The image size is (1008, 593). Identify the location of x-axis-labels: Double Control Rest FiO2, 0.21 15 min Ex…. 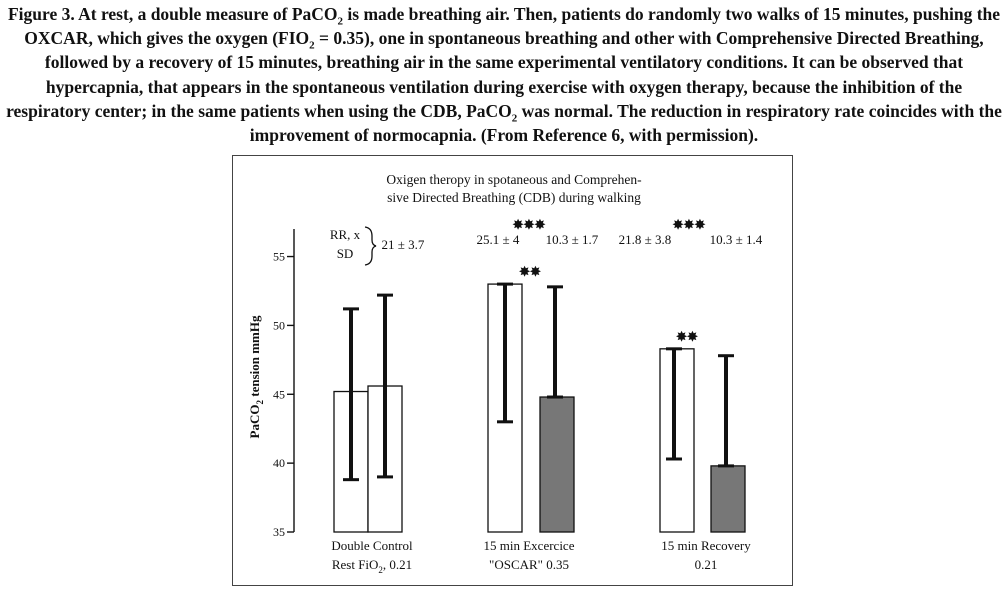
(541, 556).